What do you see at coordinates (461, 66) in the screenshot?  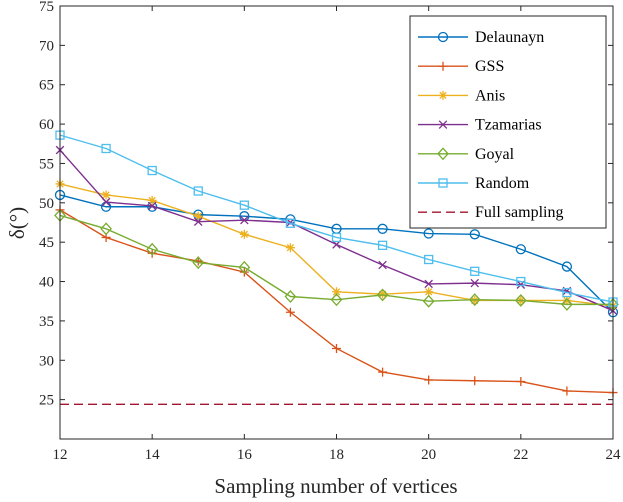 I see `legend-item-gss: GSS` at bounding box center [461, 66].